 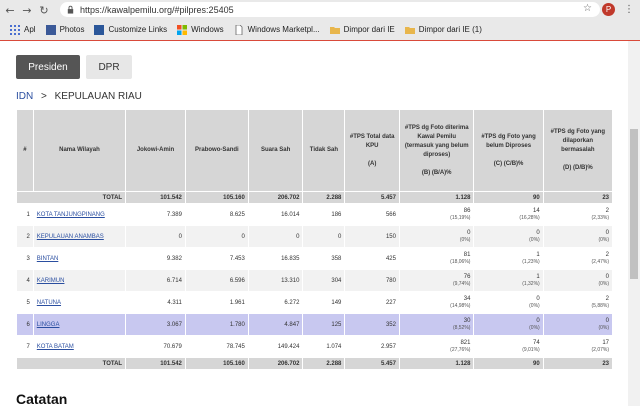 What do you see at coordinates (25, 346) in the screenshot?
I see `row-number: 7` at bounding box center [25, 346].